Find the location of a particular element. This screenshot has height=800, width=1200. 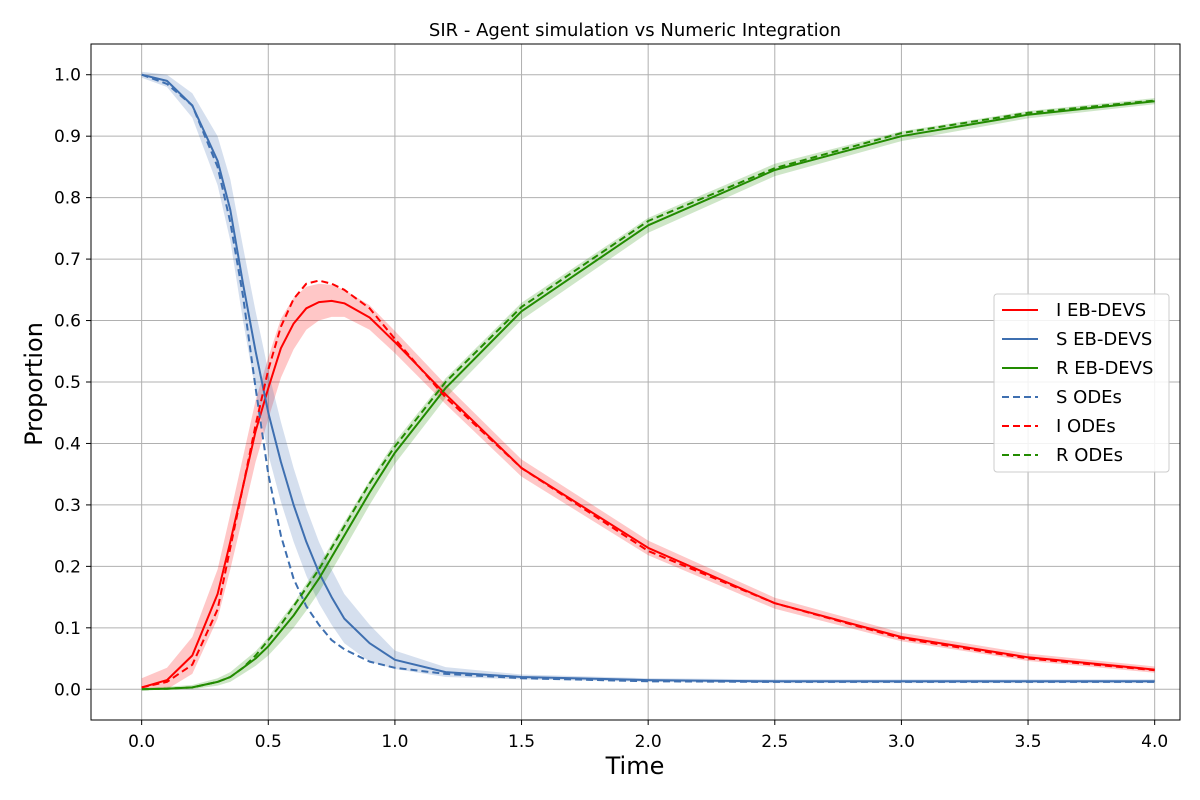

y-tick-label: 0.1 is located at coordinates (67, 629).